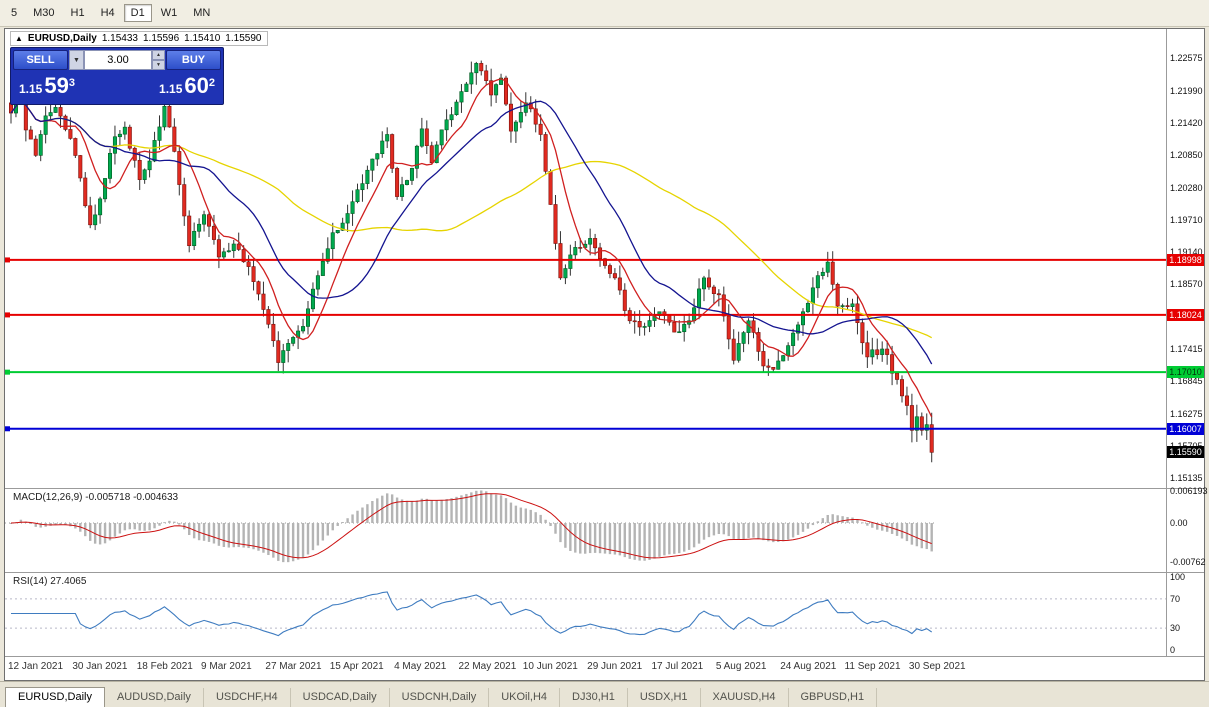 This screenshot has height=707, width=1209. I want to click on timeframe-button-5: 5, so click(14, 13).